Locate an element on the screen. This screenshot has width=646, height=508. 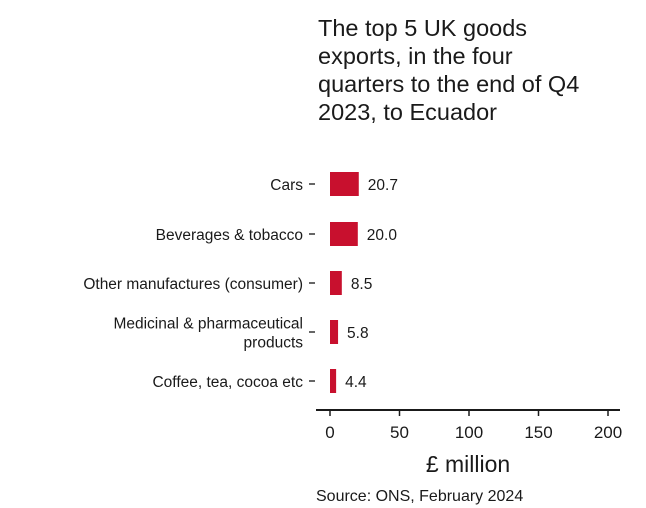
chart-title-line: 2023, to Ecuador is located at coordinates (407, 112).